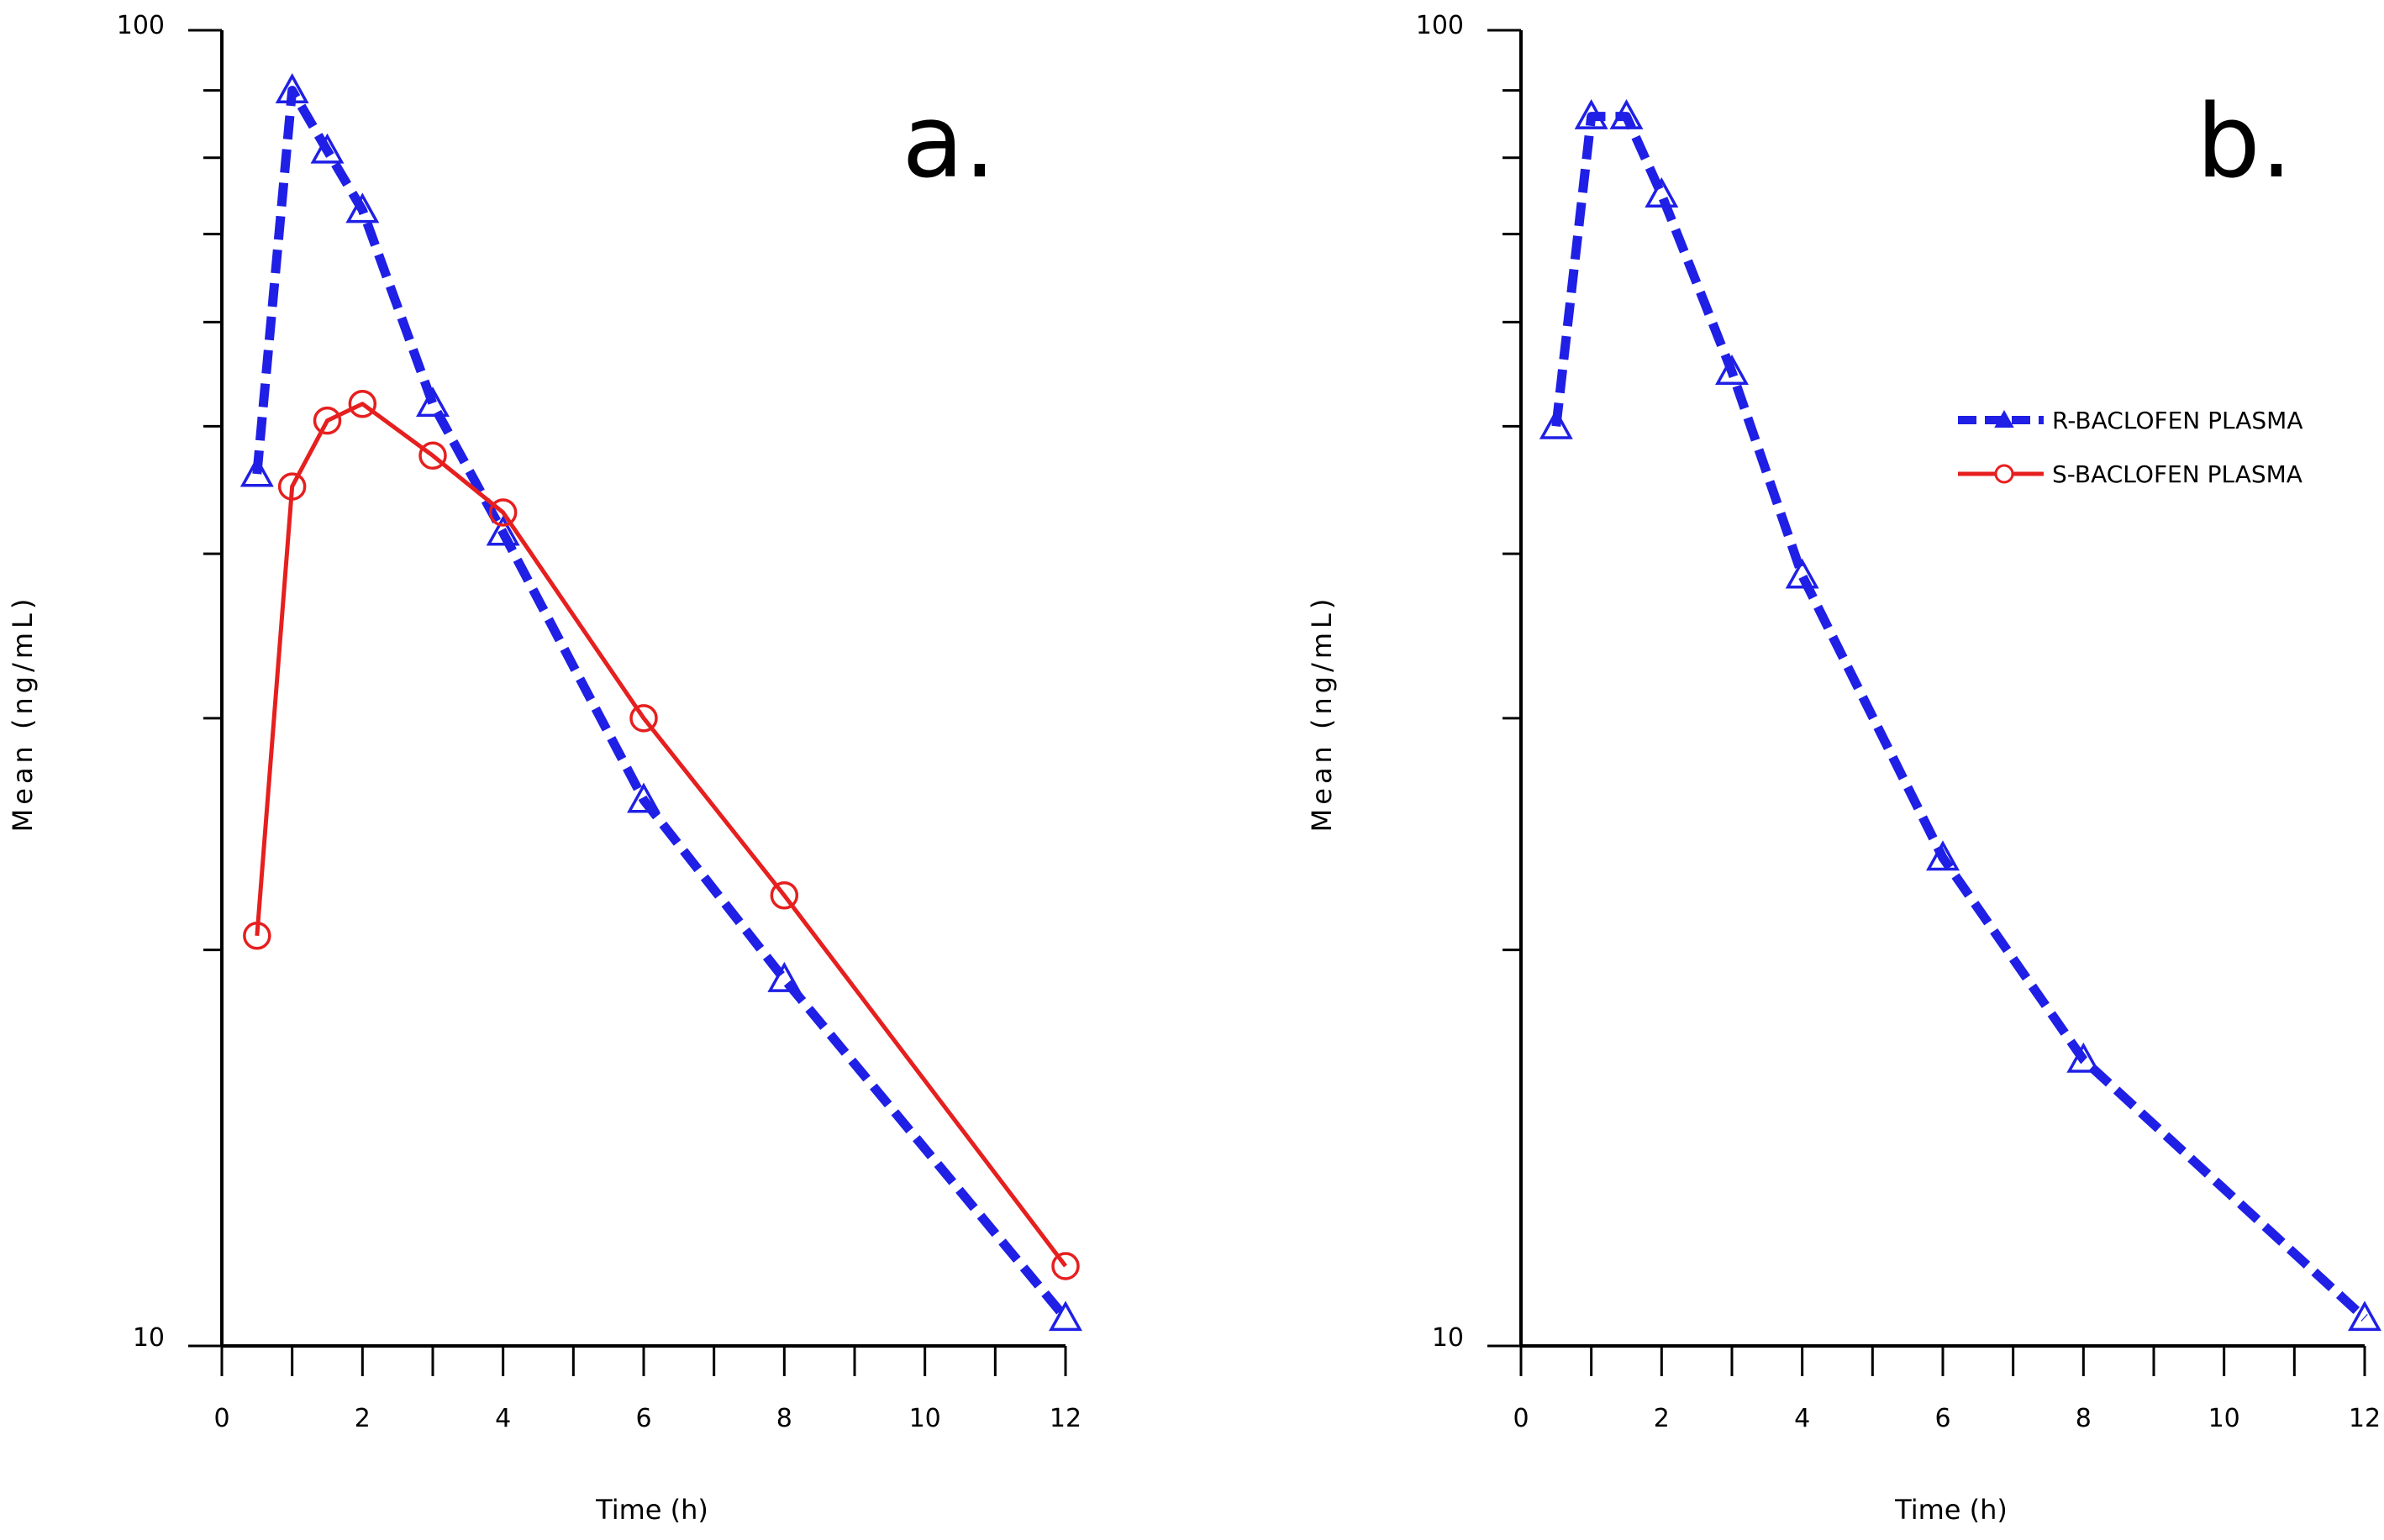  I want to click on panel-label: b., so click(2244, 143).